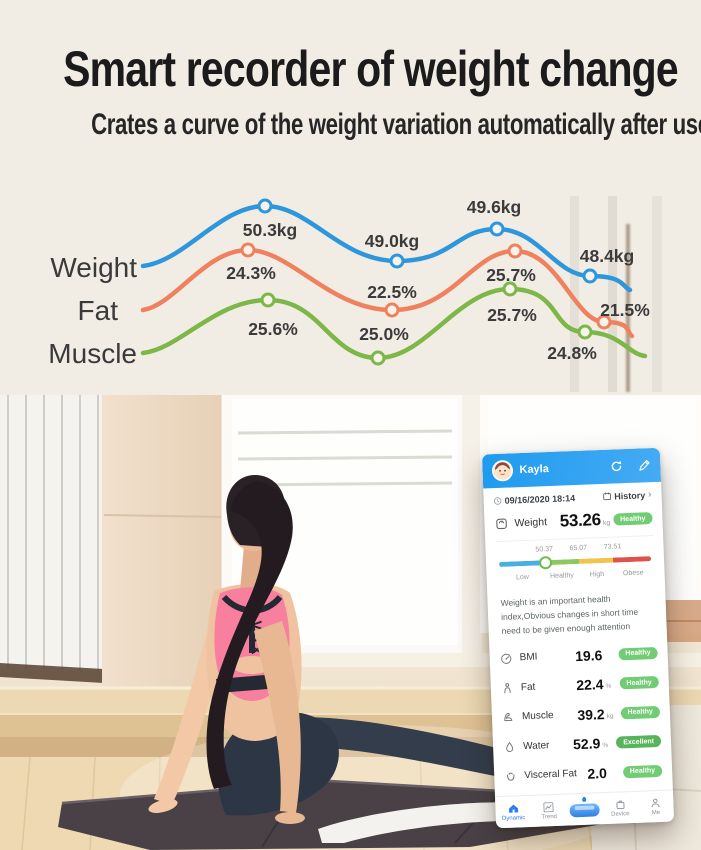 The height and width of the screenshot is (850, 701). What do you see at coordinates (544, 549) in the screenshot?
I see `range-tick: 50.37` at bounding box center [544, 549].